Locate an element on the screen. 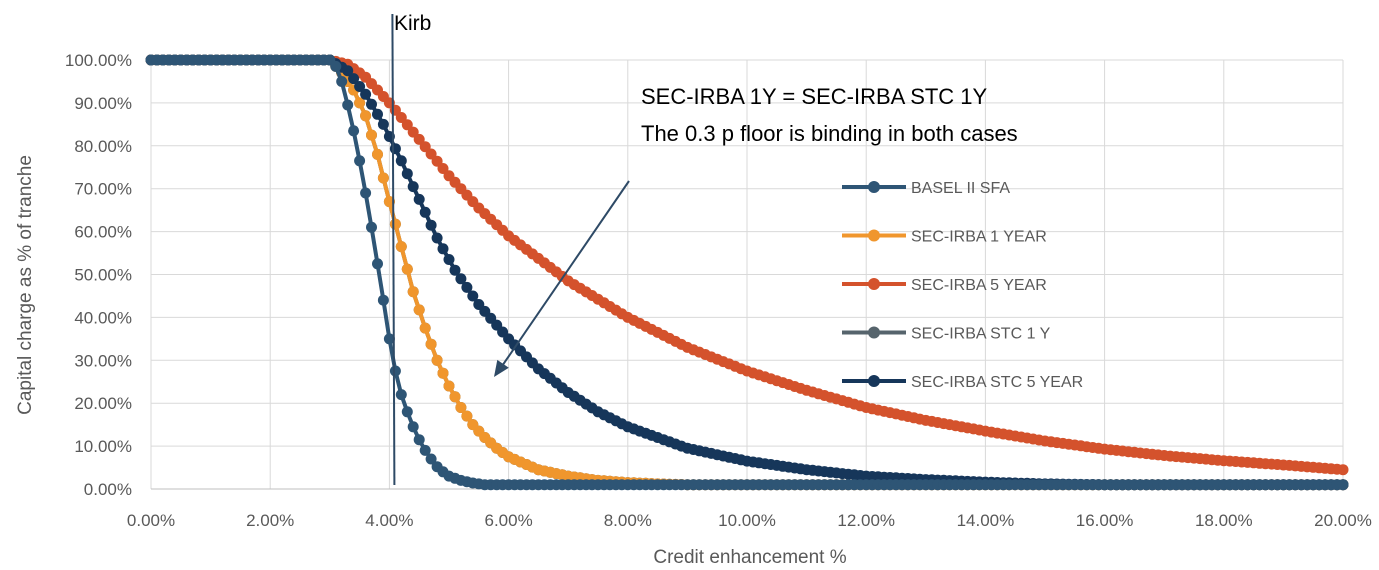 The image size is (1379, 570). x-tick-label: 10.00% is located at coordinates (747, 520).